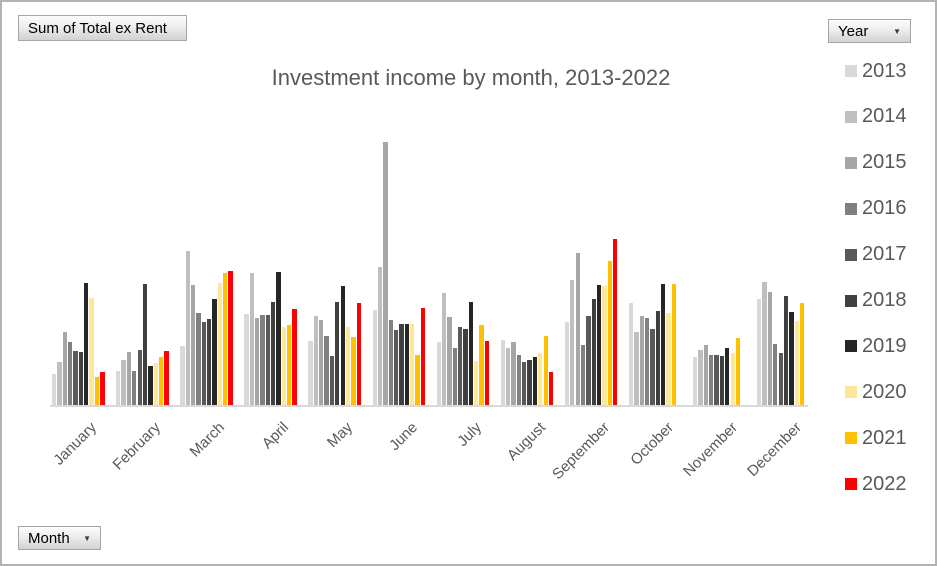  Describe the element at coordinates (353, 371) in the screenshot. I see `bar-2021-may` at that location.